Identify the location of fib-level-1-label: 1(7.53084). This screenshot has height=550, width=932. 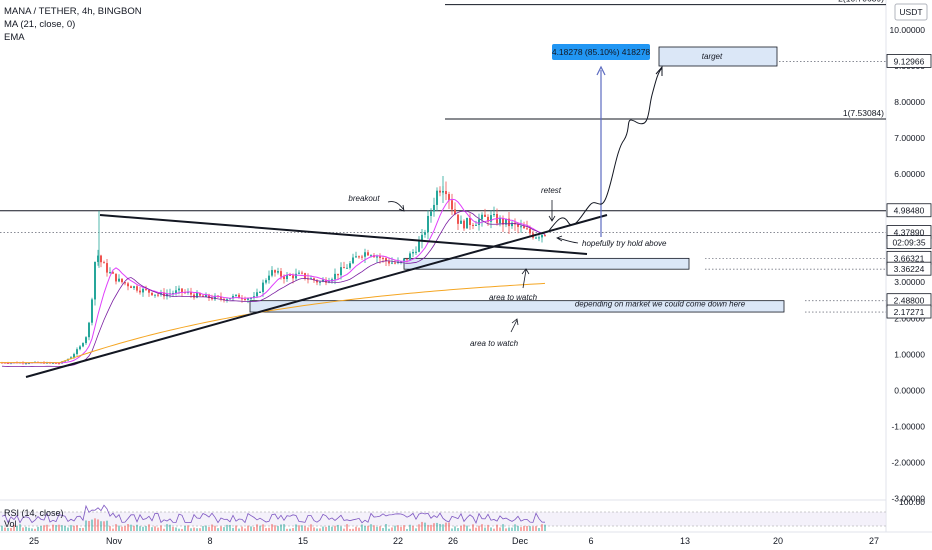
(863, 113).